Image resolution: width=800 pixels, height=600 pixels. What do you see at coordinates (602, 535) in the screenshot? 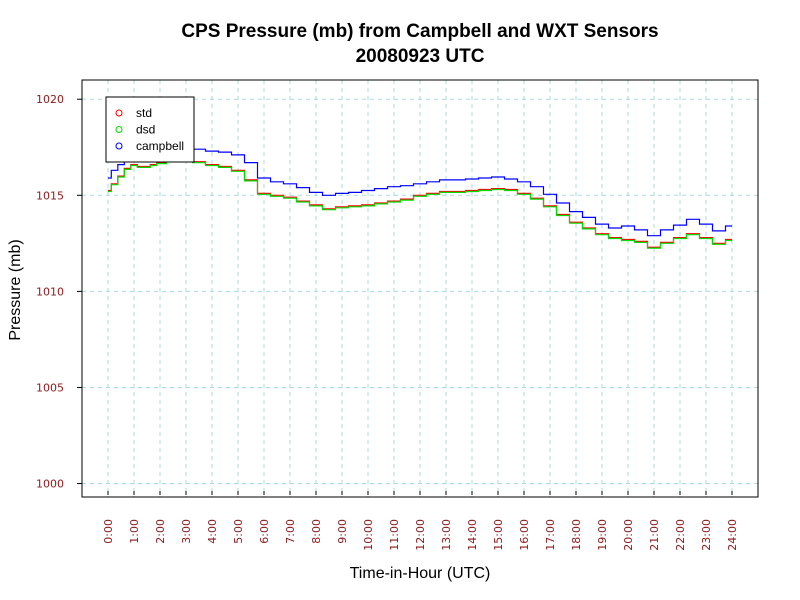
I see `x-tick-label: 19:00` at bounding box center [602, 535].